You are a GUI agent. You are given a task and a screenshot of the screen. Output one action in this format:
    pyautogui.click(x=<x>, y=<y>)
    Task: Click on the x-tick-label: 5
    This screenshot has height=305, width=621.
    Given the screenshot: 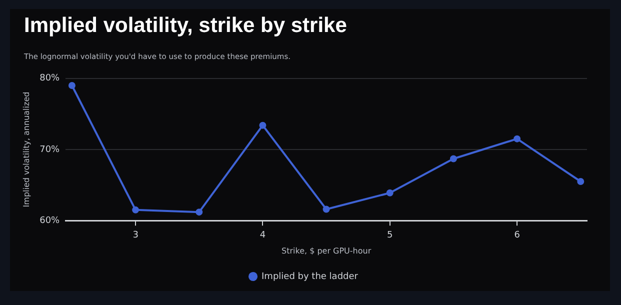 What is the action you would take?
    pyautogui.click(x=390, y=235)
    